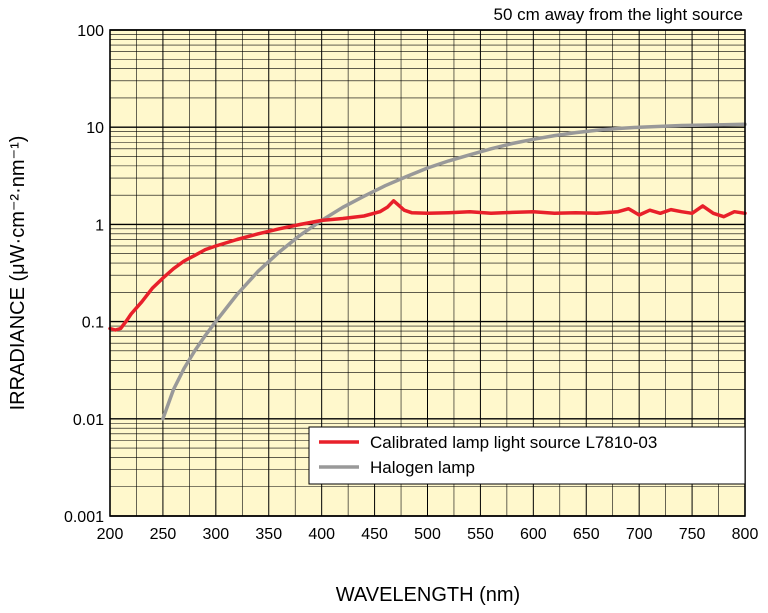 The image size is (768, 613). What do you see at coordinates (90, 31) in the screenshot?
I see `y-tick-label: 100` at bounding box center [90, 31].